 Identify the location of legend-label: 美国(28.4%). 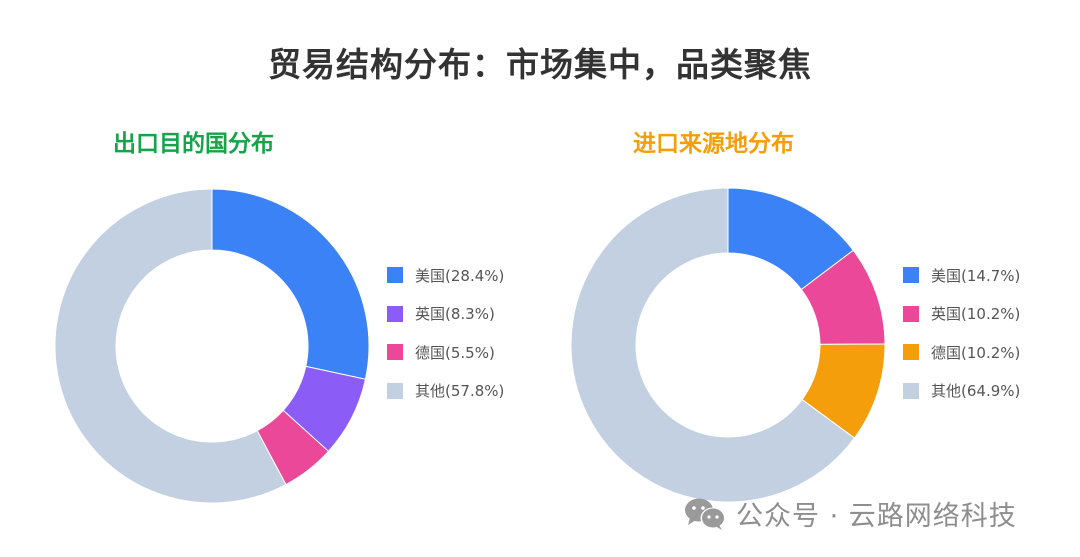
(460, 275).